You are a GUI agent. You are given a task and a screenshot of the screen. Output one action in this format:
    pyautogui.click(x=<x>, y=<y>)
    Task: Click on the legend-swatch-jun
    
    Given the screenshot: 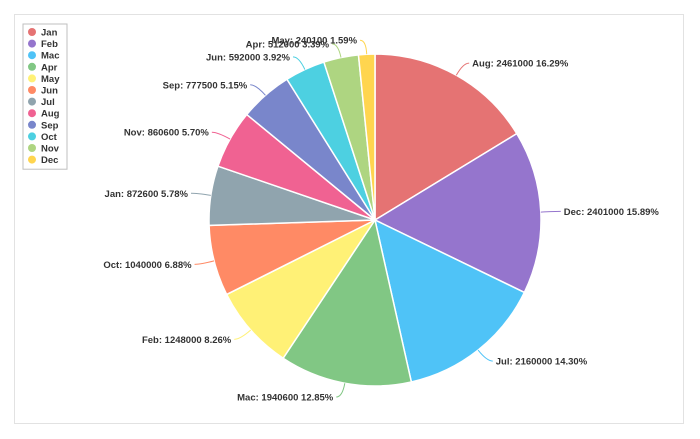 What is the action you would take?
    pyautogui.click(x=32, y=90)
    